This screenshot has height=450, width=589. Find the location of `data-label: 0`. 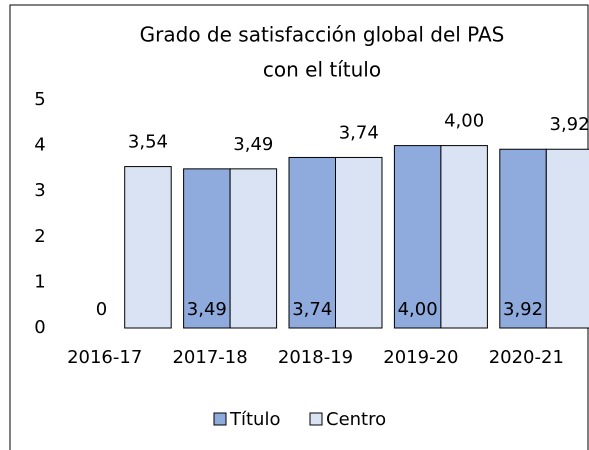

data-label: 0 is located at coordinates (101, 309).